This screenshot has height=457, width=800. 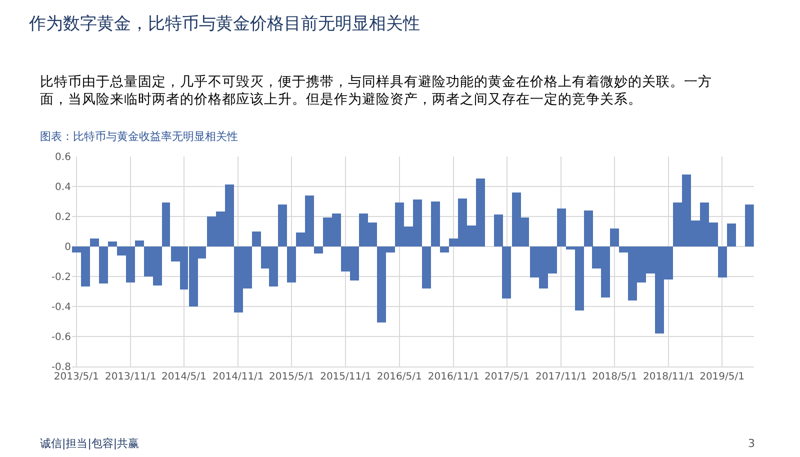 I want to click on x-tick-label: 2015/11/1, so click(x=346, y=376).